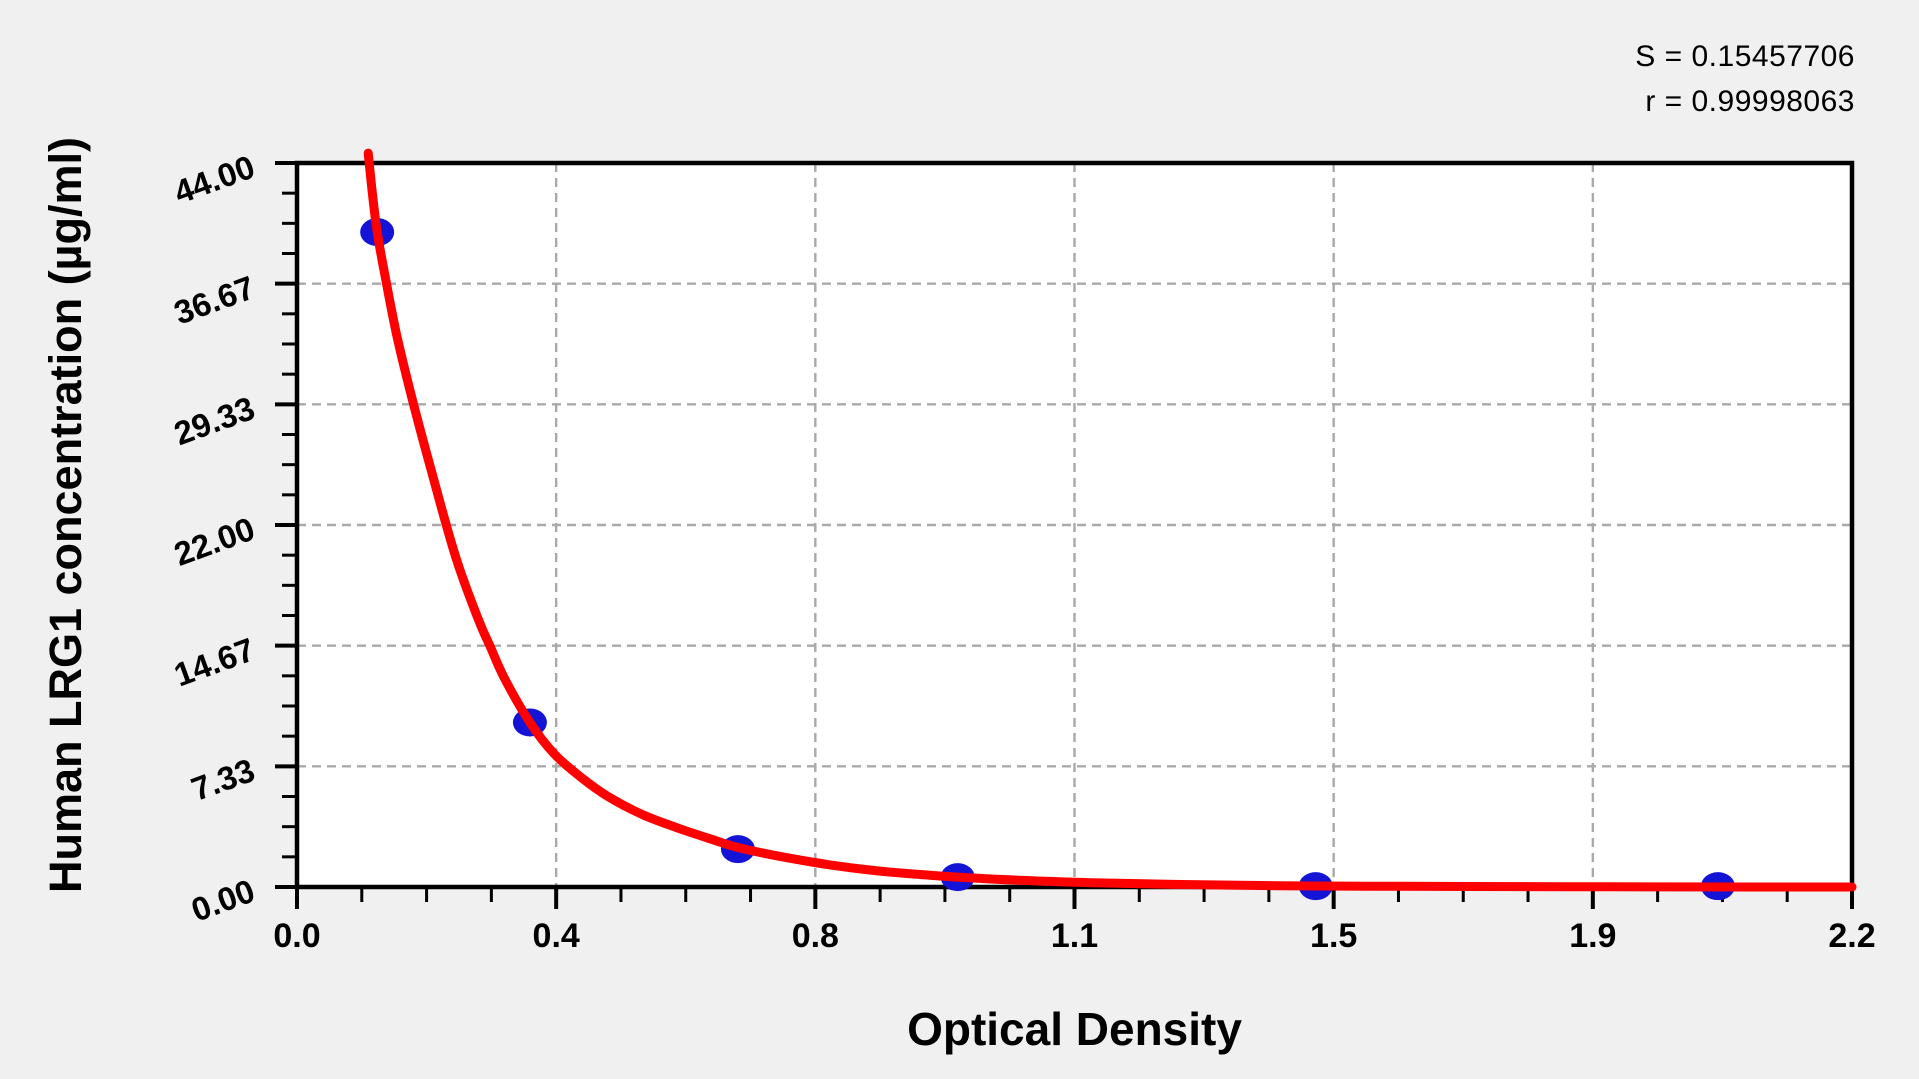  What do you see at coordinates (1333, 936) in the screenshot?
I see `x-tick-label: 1.5` at bounding box center [1333, 936].